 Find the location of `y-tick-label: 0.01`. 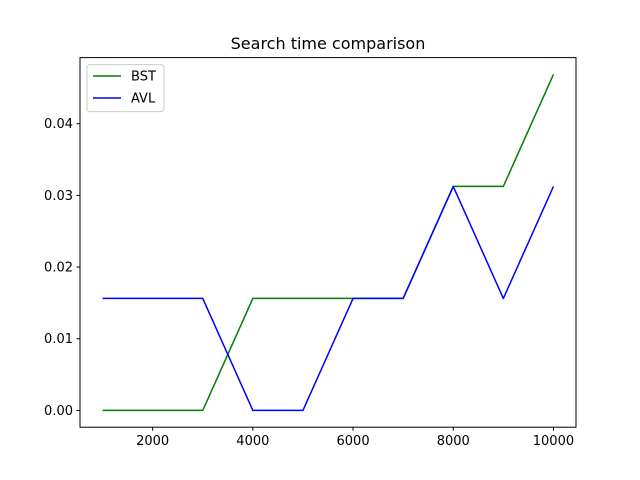

y-tick-label: 0.01 is located at coordinates (58, 339).